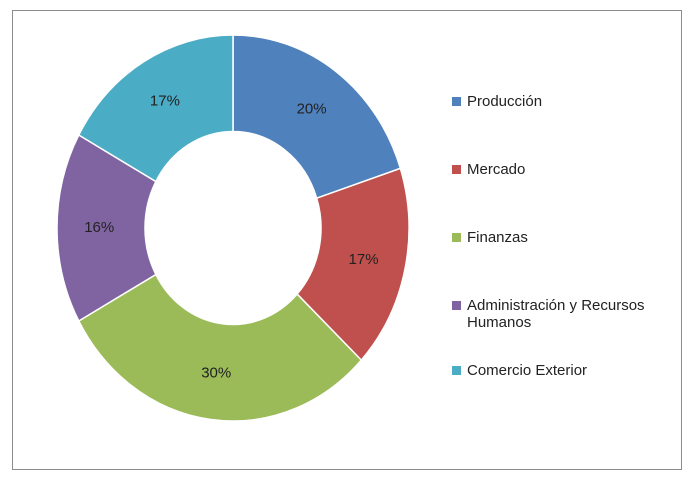  Describe the element at coordinates (496, 169) in the screenshot. I see `legend-label: Mercado` at that location.